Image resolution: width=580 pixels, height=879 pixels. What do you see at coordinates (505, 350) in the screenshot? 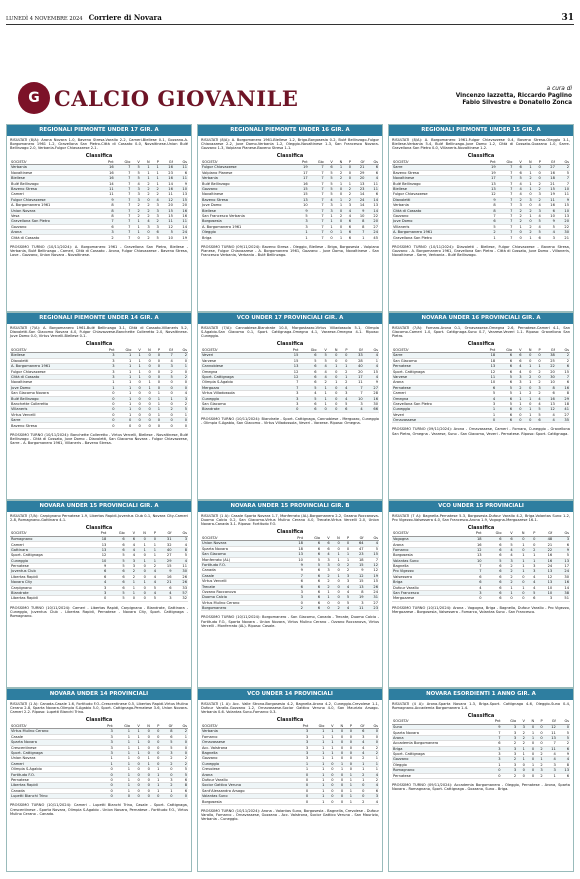
I see `column-header: Gio` at bounding box center [505, 350].